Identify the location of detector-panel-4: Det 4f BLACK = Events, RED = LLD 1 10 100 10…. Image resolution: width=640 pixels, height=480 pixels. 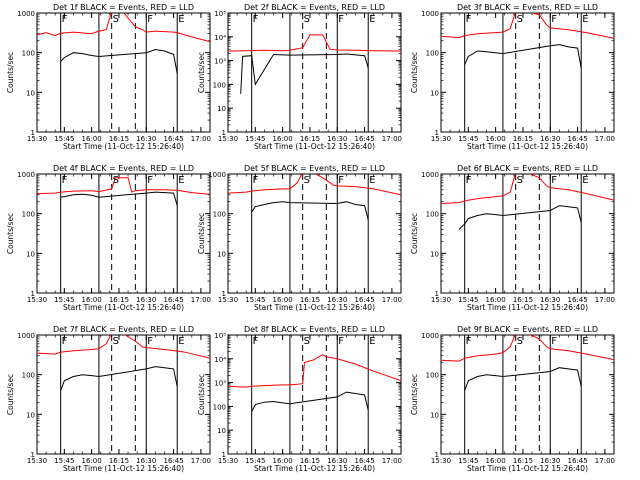
(108, 238).